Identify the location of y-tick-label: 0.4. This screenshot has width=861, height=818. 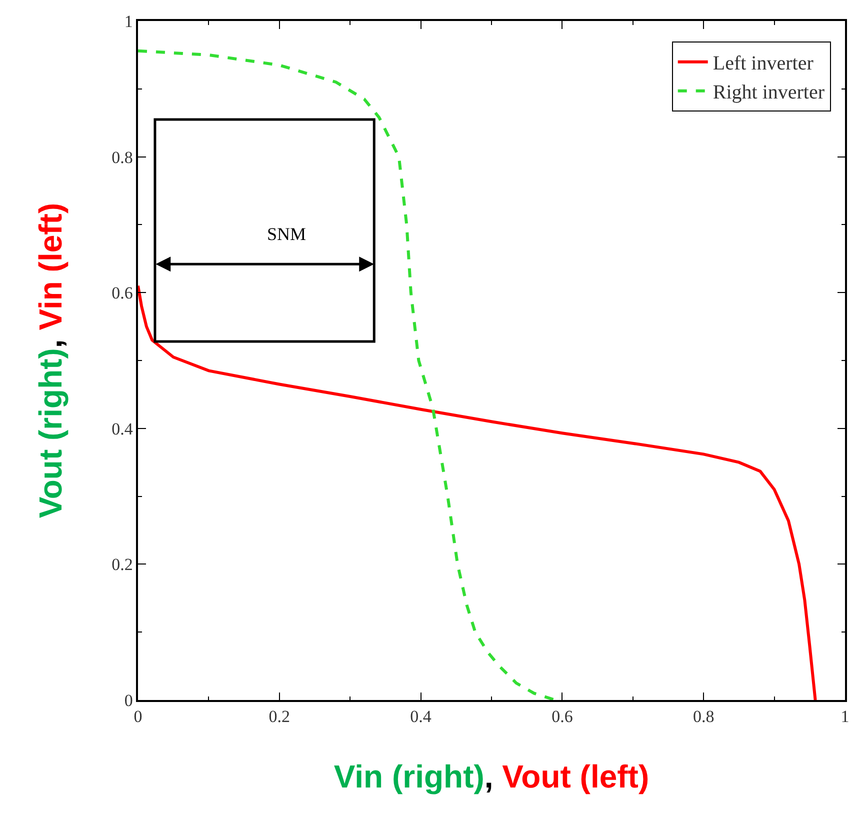
(123, 428).